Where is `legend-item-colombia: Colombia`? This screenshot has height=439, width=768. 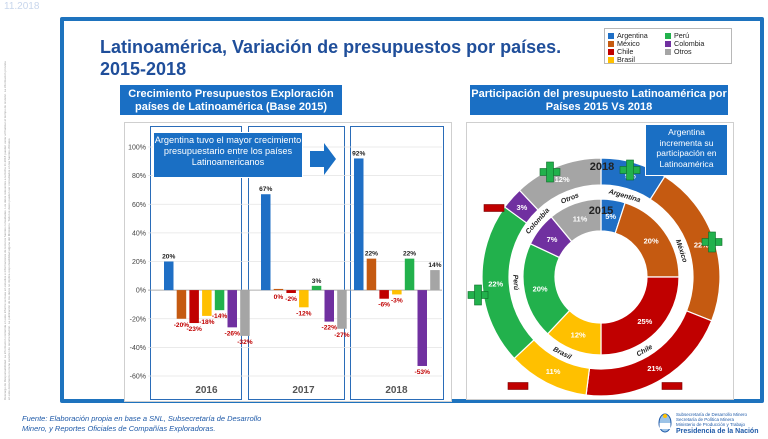
legend-item-colombia: Colombia is located at coordinates (684, 43).